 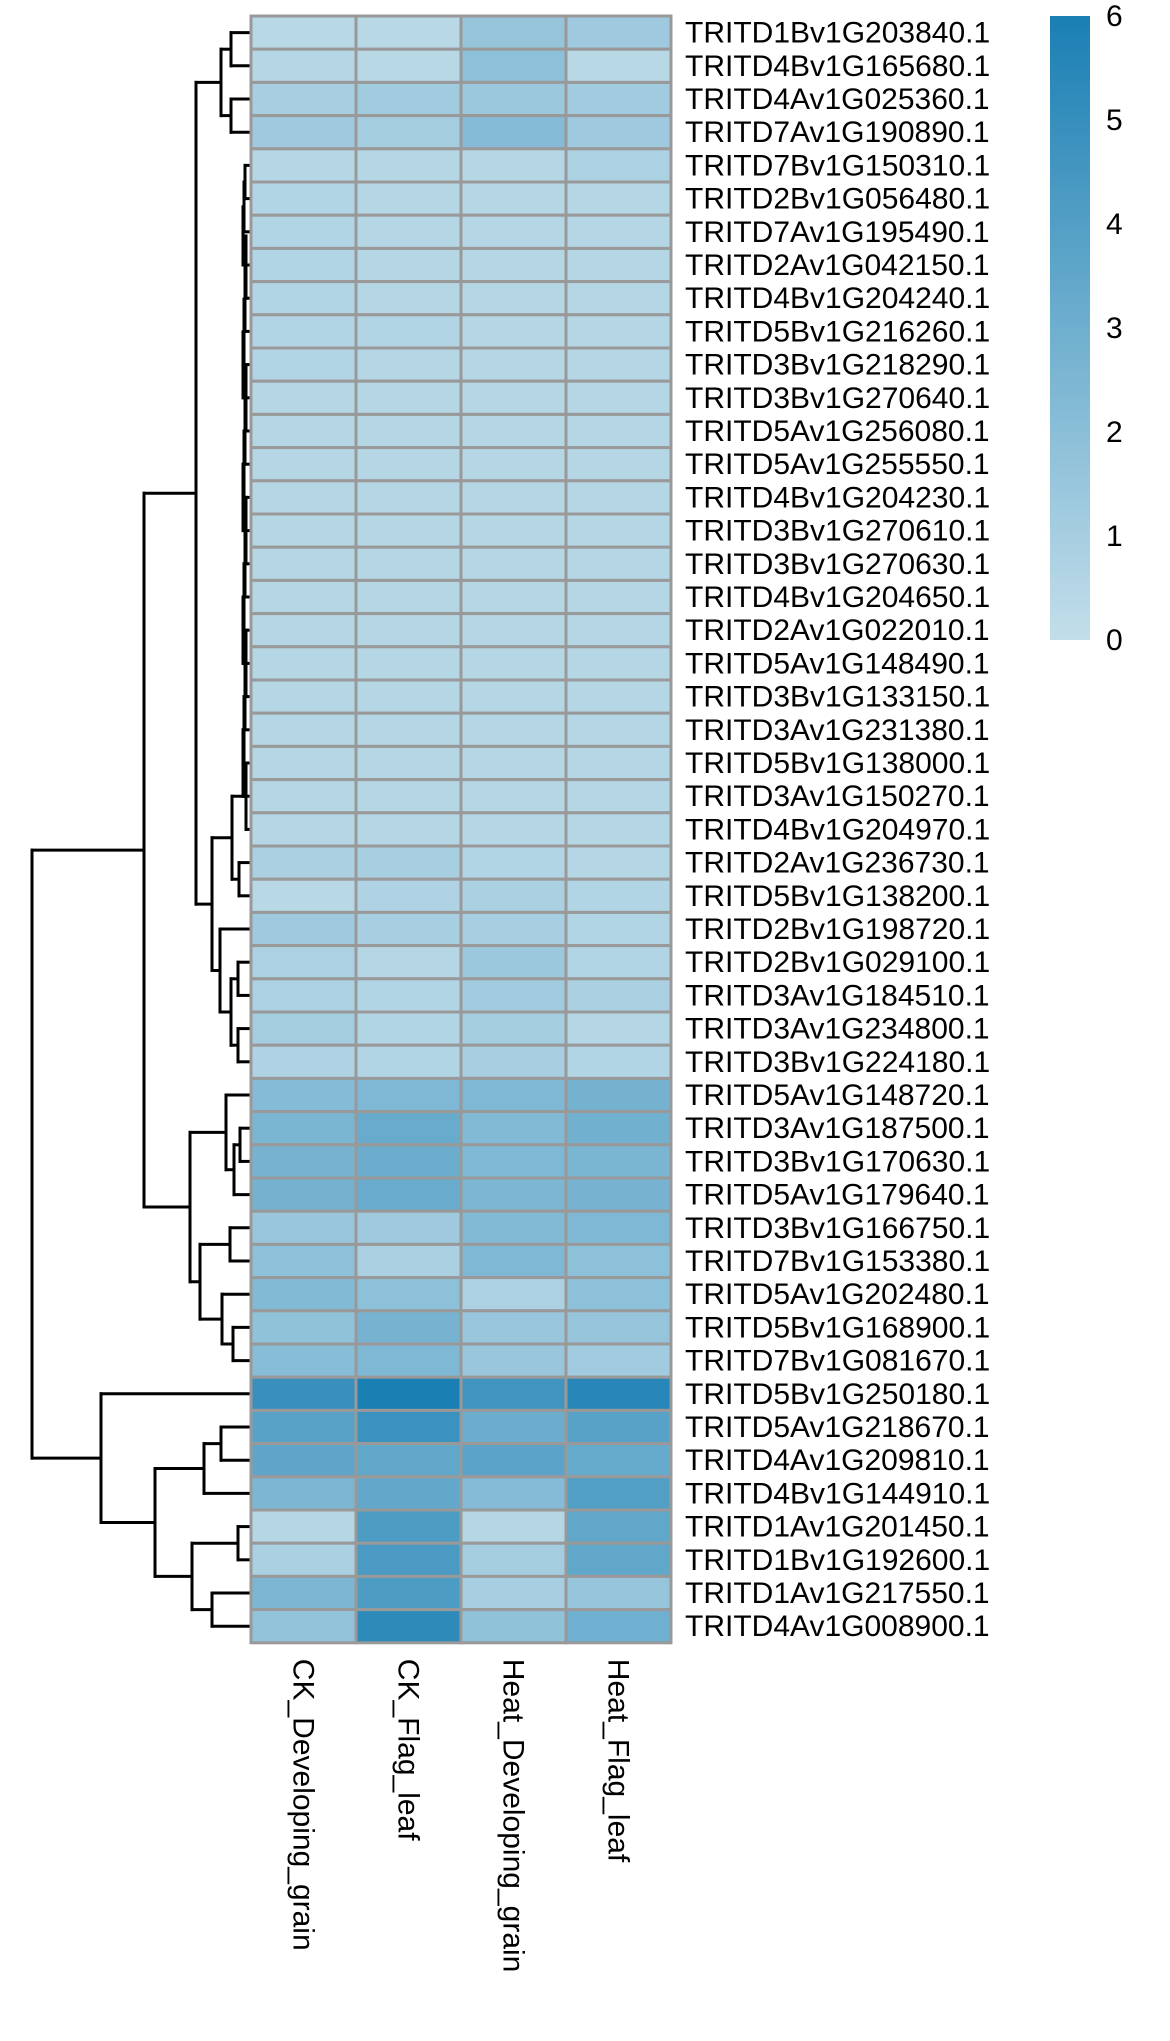 I want to click on row-label: TRITD4Bv1G204970.1, so click(x=837, y=829).